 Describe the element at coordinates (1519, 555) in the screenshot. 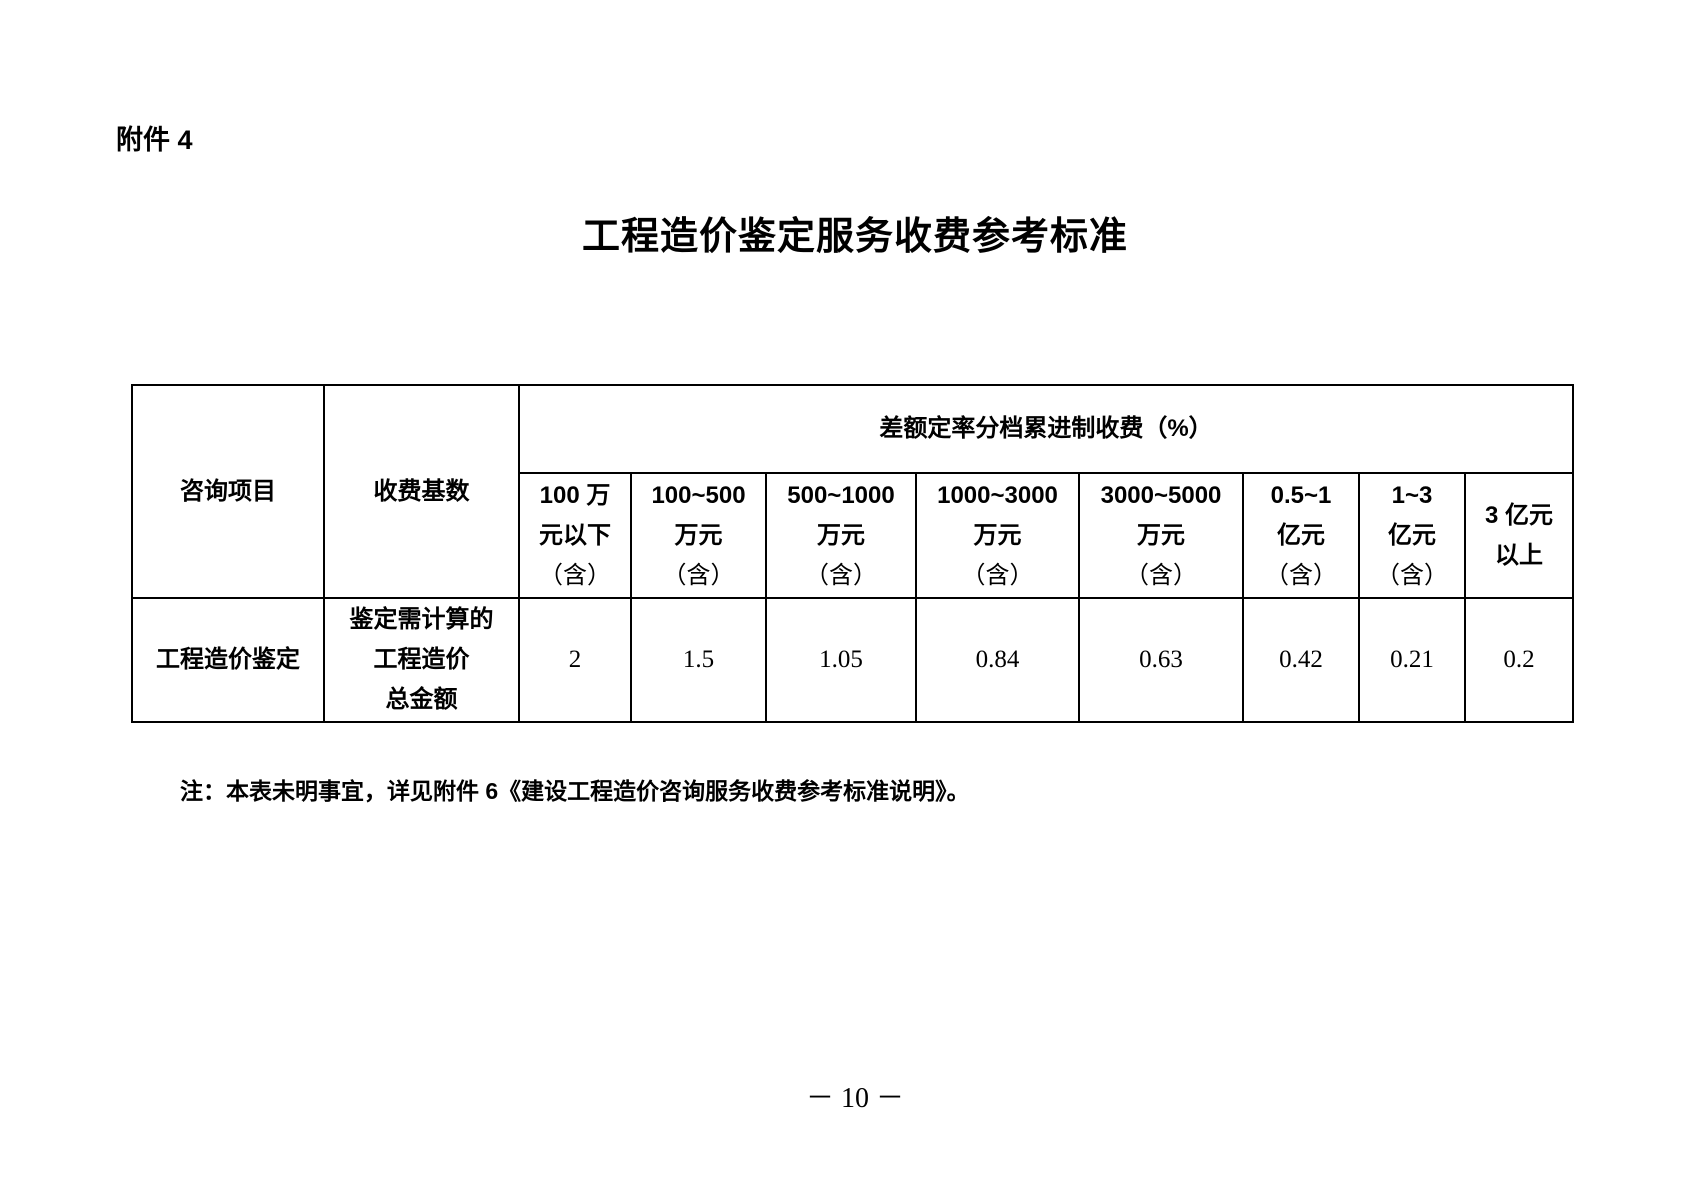

I see `tier-line: 以上` at that location.